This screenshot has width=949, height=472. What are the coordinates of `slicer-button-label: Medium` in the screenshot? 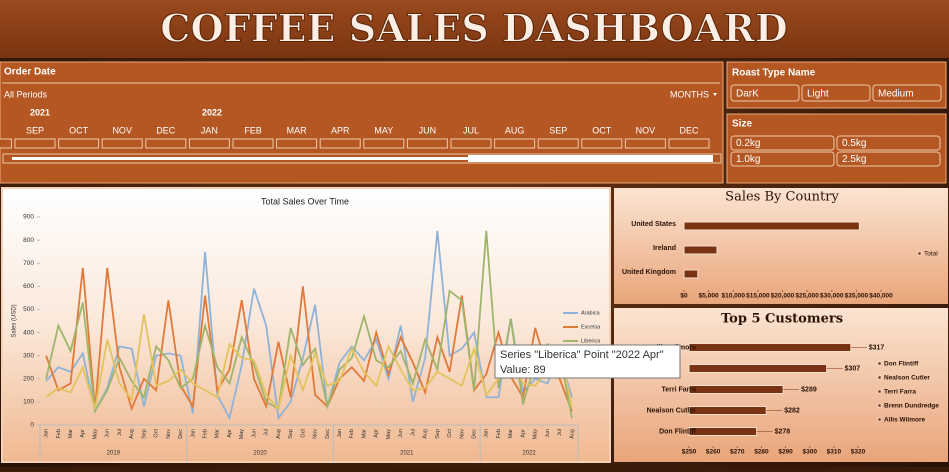 It's located at (896, 94).